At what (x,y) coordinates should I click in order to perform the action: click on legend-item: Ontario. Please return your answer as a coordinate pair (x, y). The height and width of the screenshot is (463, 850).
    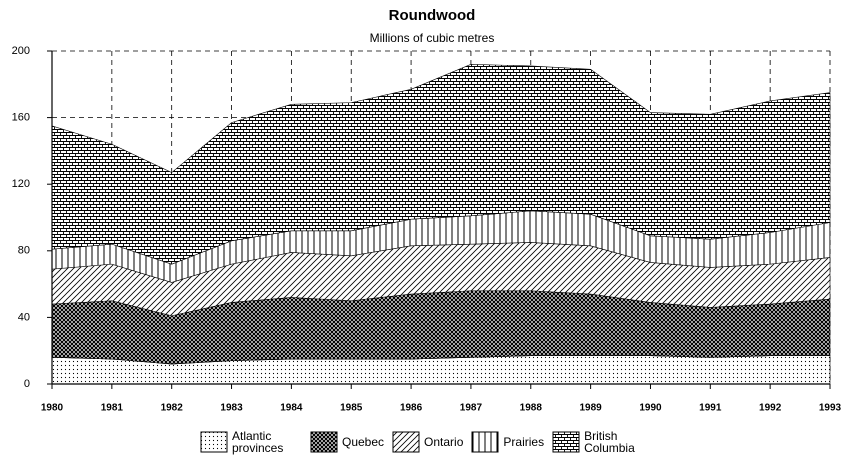
    Looking at the image, I should click on (427, 442).